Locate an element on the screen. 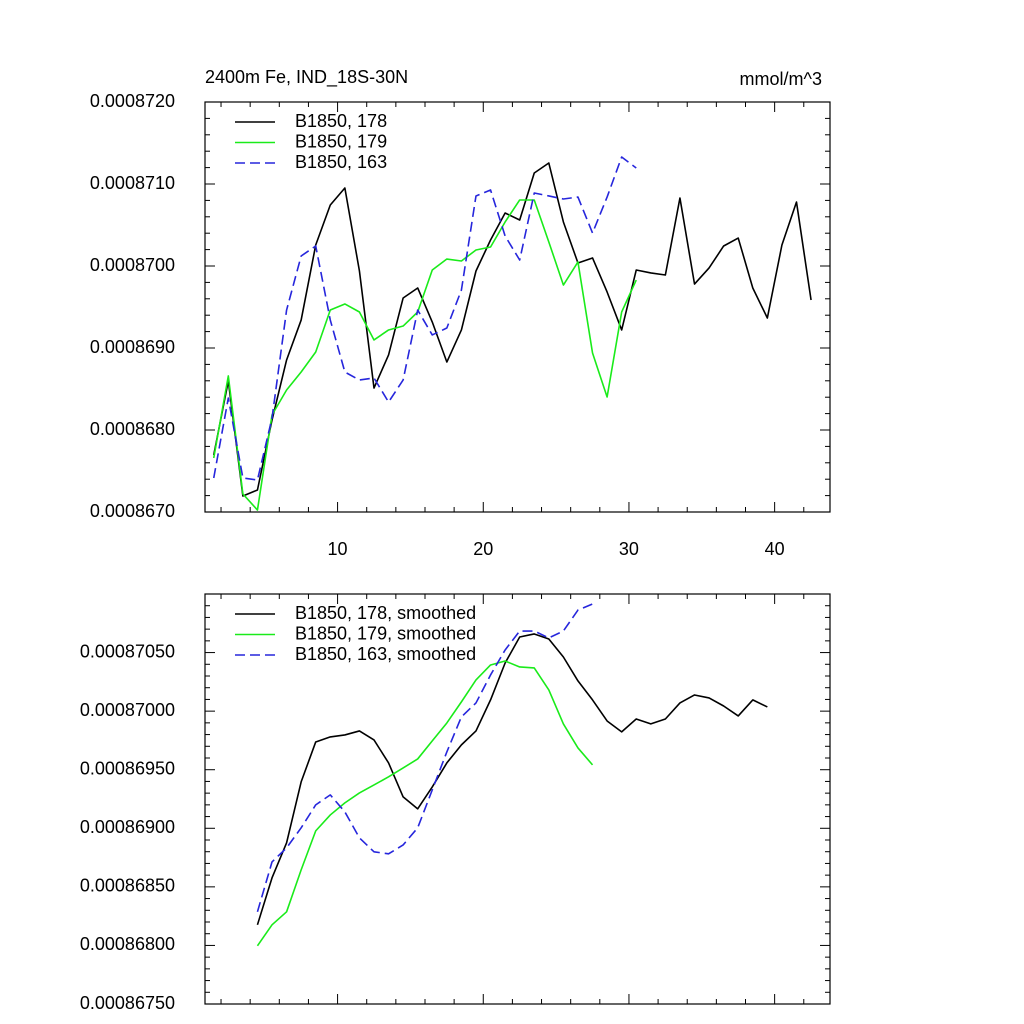 The height and width of the screenshot is (1024, 1024). y-tick-label: 0.00086900 is located at coordinates (127, 827).